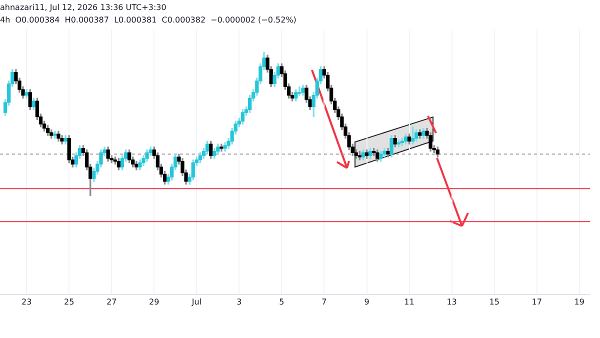 This screenshot has height=338, width=600. What do you see at coordinates (494, 301) in the screenshot?
I see `x-tick-label: 15` at bounding box center [494, 301].